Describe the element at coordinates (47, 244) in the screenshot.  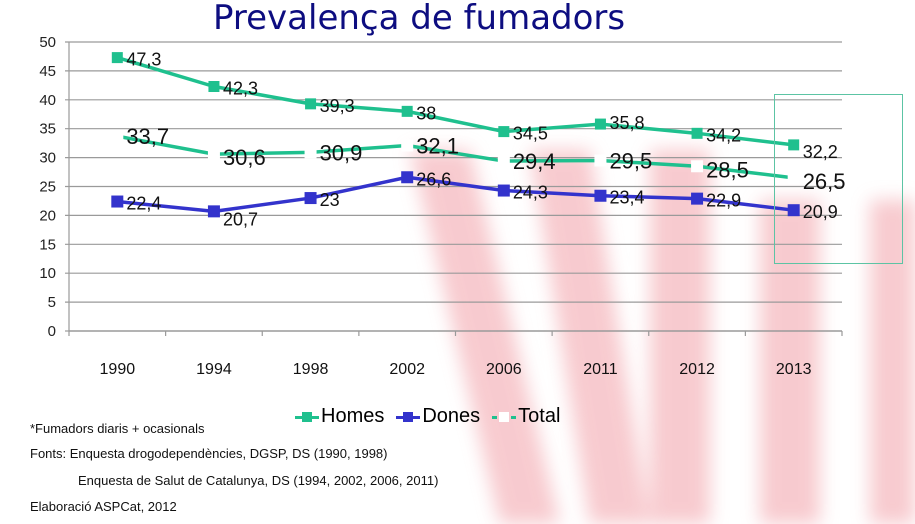
I see `y-tick-label: 15` at that location.